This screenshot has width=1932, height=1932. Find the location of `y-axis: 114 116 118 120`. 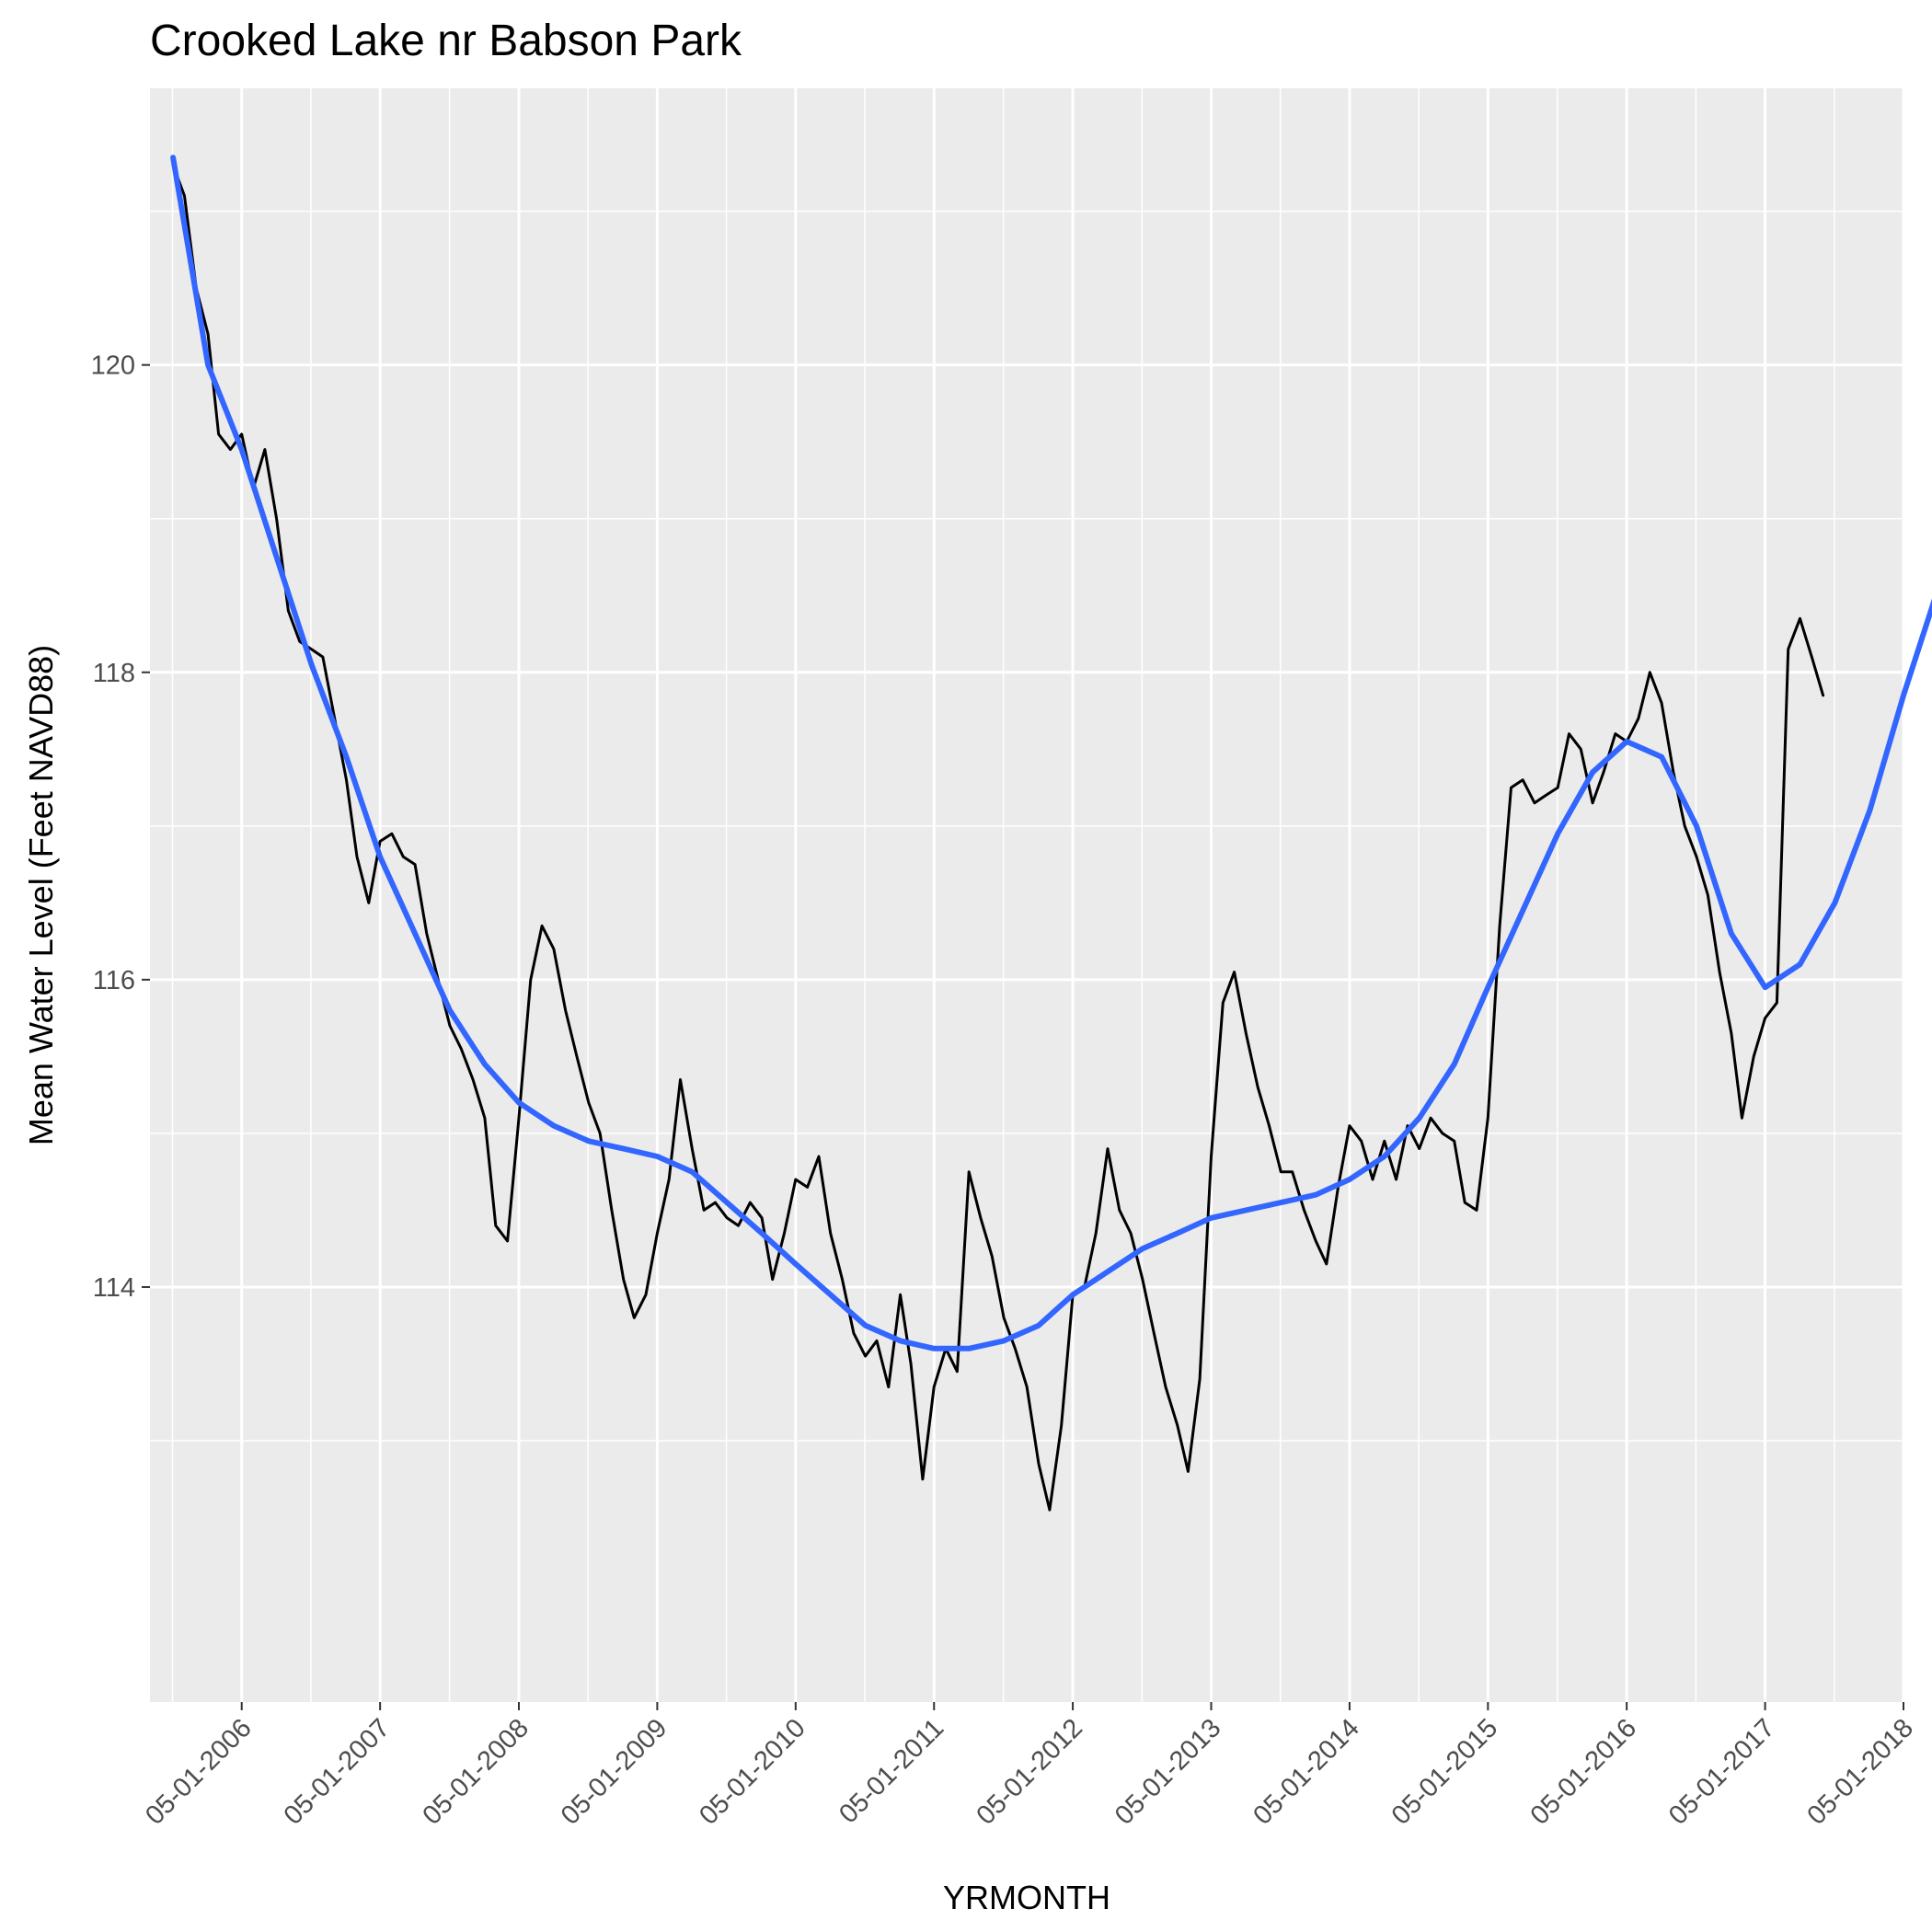

y-axis: 114 116 118 120 is located at coordinates (120, 827).